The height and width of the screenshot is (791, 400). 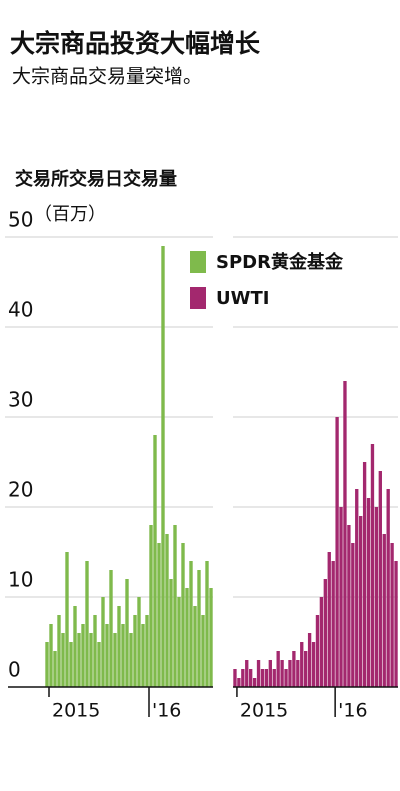 What do you see at coordinates (20, 400) in the screenshot?
I see `y-tick-label: 30` at bounding box center [20, 400].